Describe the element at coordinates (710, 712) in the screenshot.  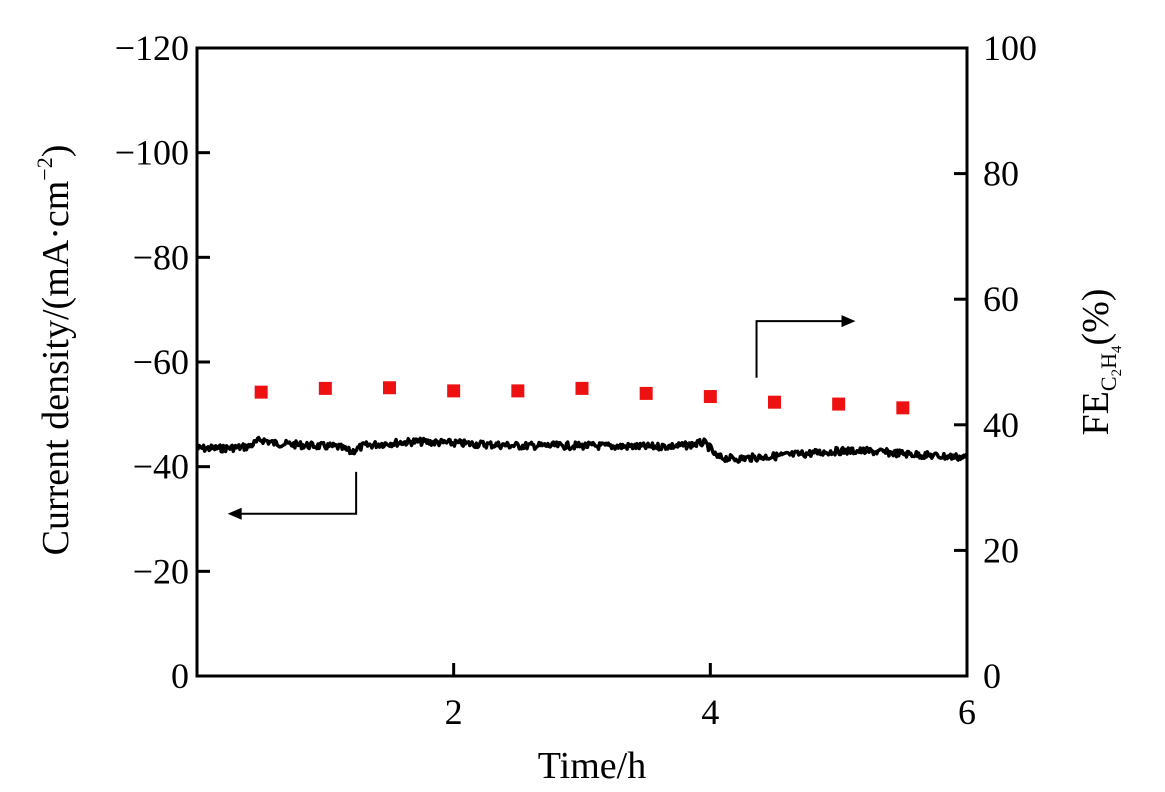
I see `x-tick-label: 4` at that location.